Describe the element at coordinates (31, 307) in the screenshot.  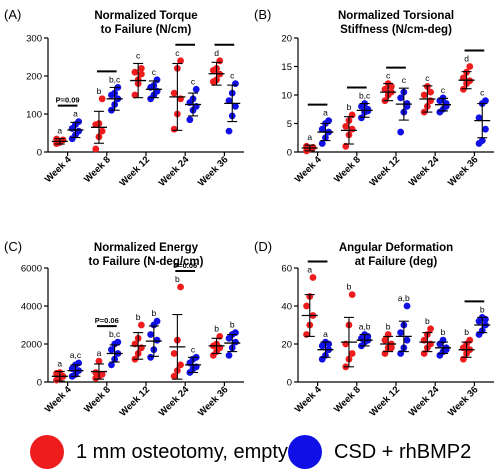
I see `y-tick-label: 4000` at that location.